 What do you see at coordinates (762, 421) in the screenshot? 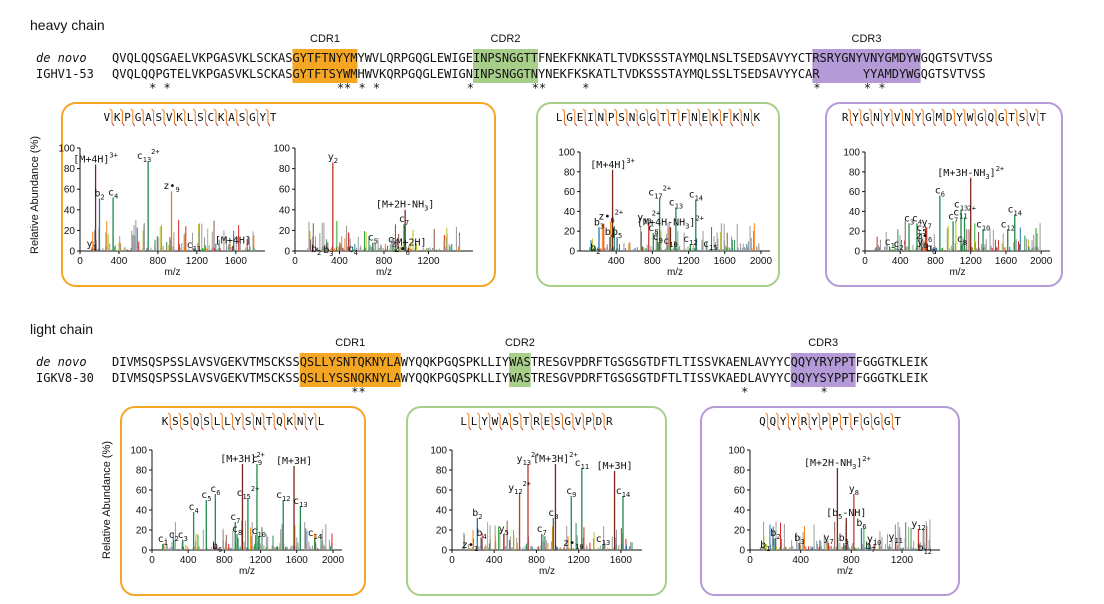
I see `peptide-residue: Q` at bounding box center [762, 421].